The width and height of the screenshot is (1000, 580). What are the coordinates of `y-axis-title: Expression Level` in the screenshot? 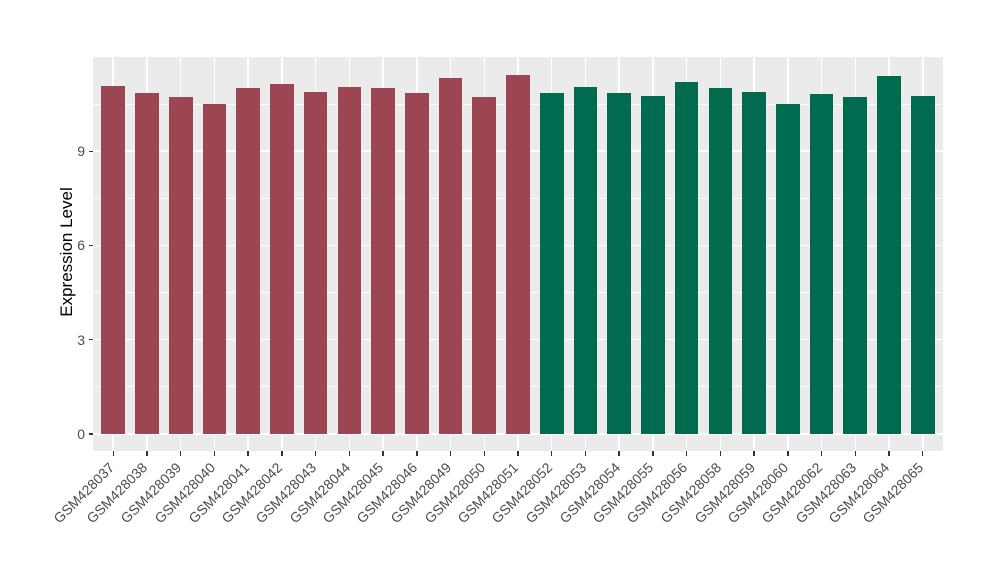 It's located at (66, 252).